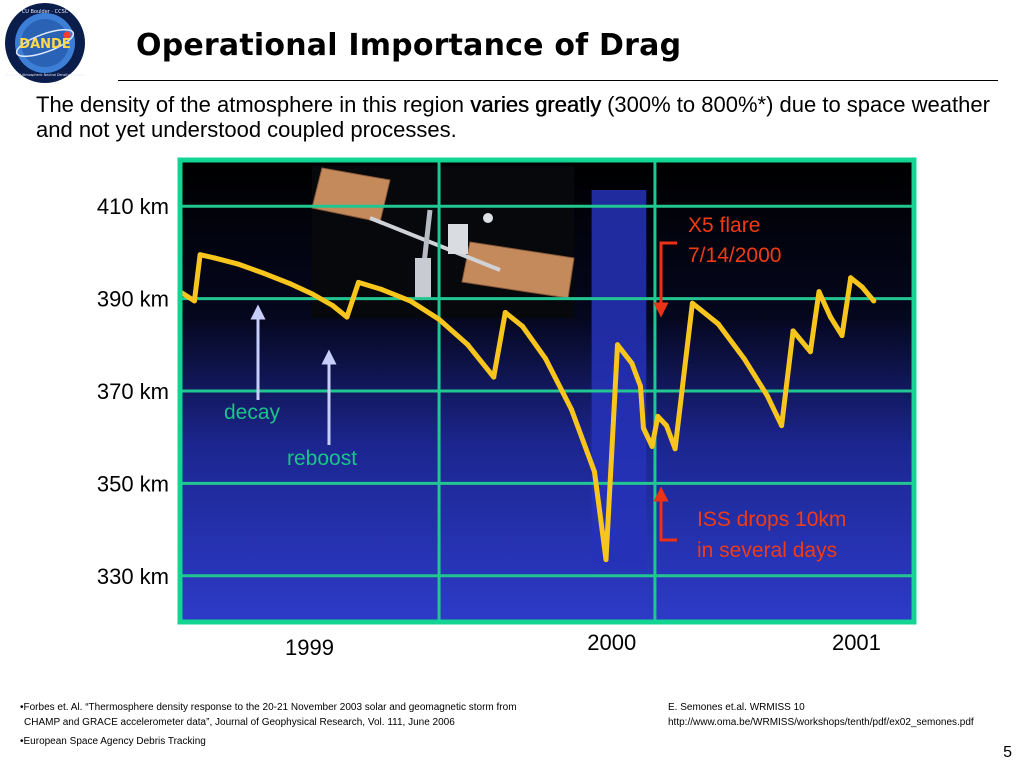 This screenshot has height=768, width=1024. Describe the element at coordinates (133, 483) in the screenshot. I see `y-tick-label-3: 350 km` at that location.